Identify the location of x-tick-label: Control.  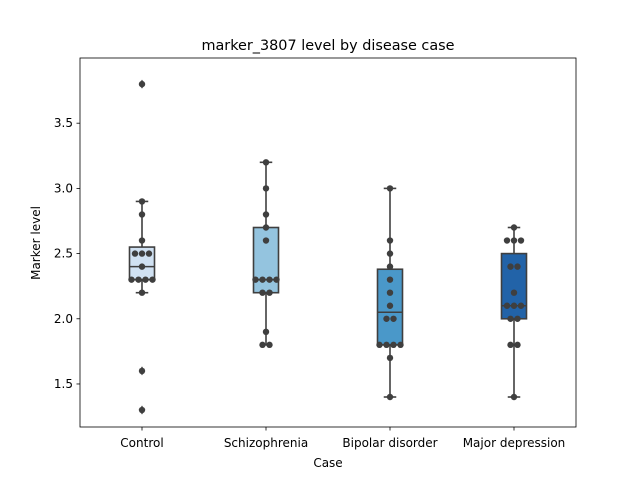
(141, 443).